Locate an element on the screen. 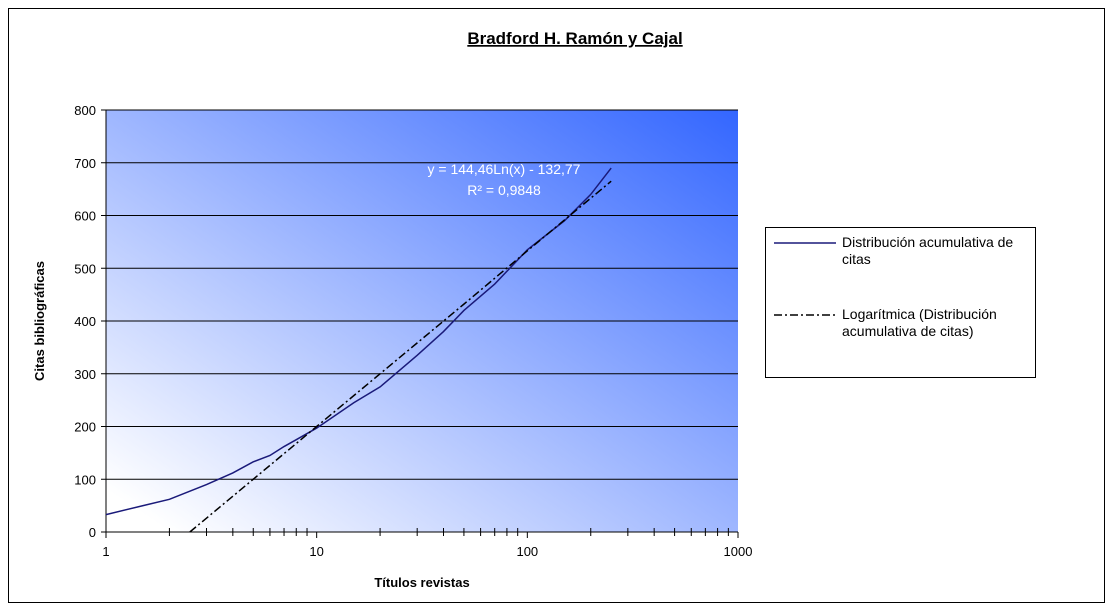  legend-label: Distribución acumulativa de citas is located at coordinates (928, 250).